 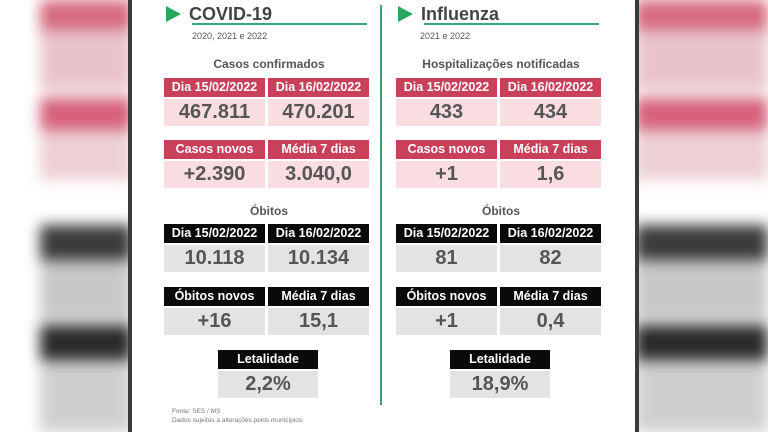 What do you see at coordinates (230, 36) in the screenshot?
I see `covid-subtitle: 2020, 2021 e 2022` at bounding box center [230, 36].